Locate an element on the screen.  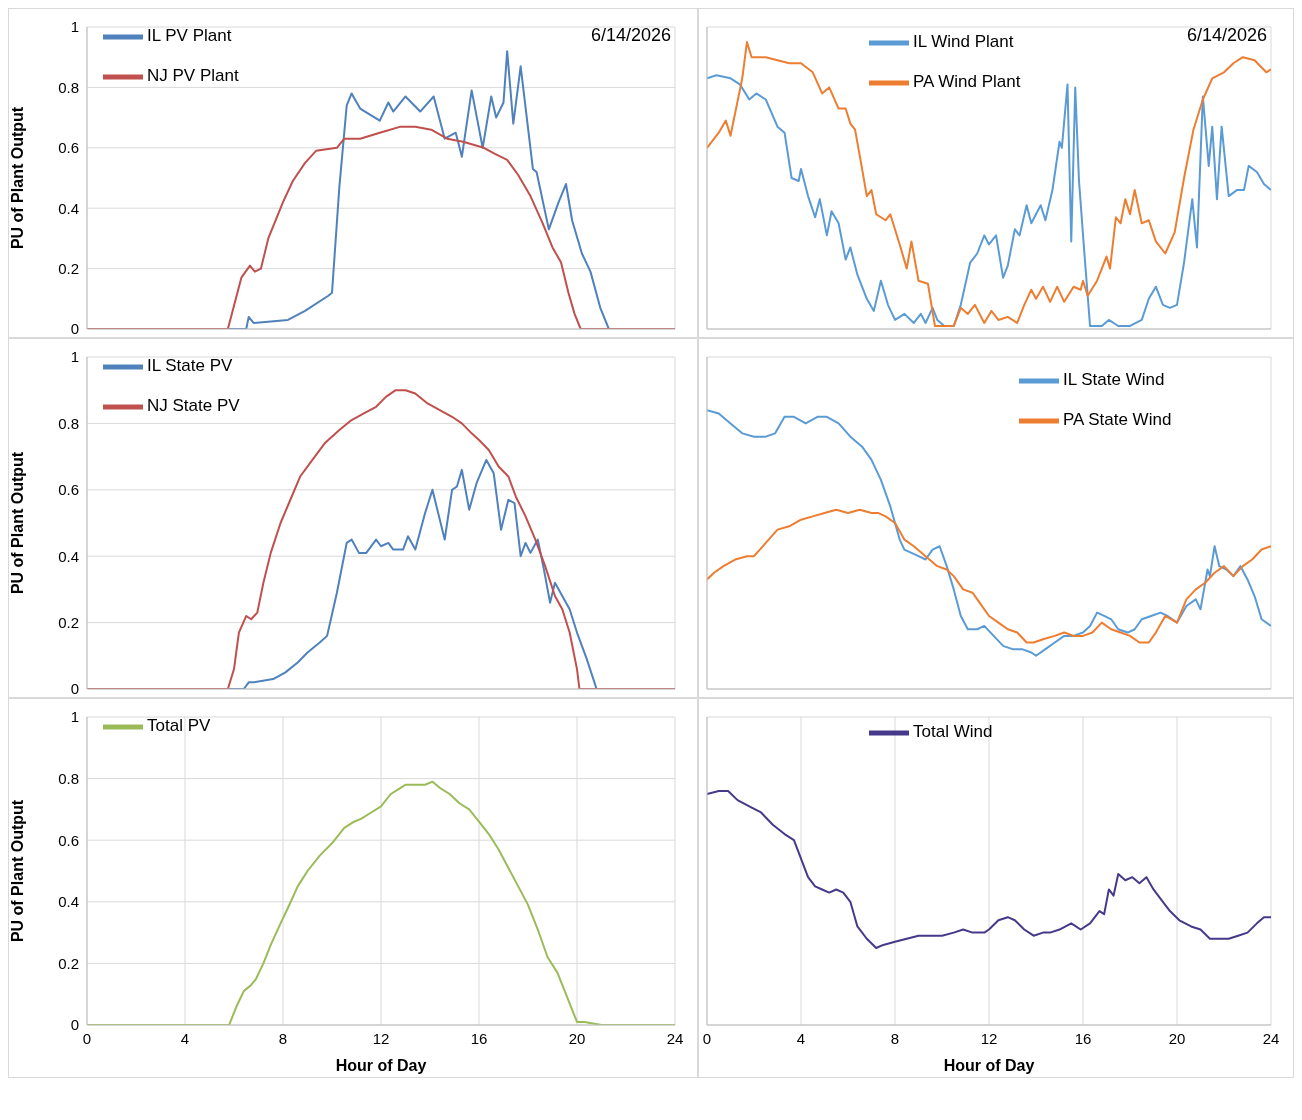
legend-label: NJ PV Plant is located at coordinates (193, 76).